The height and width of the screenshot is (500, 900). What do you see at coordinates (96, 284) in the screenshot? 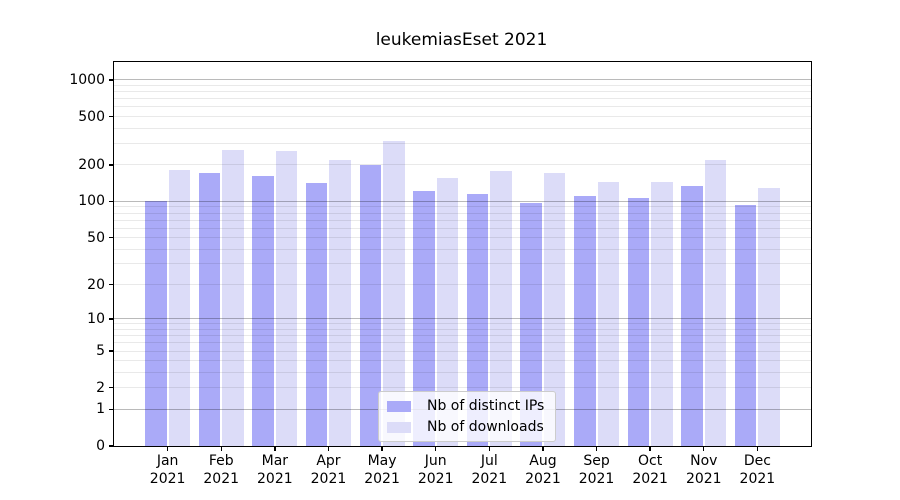
I see `y-tick-label: 20` at bounding box center [96, 284].